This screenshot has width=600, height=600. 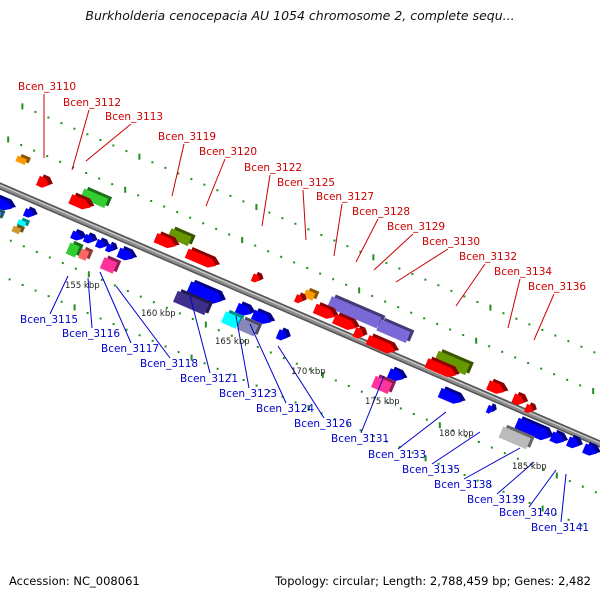 What do you see at coordinates (345, 197) in the screenshot?
I see `gene-label-top: Bcen_3127` at bounding box center [345, 197].